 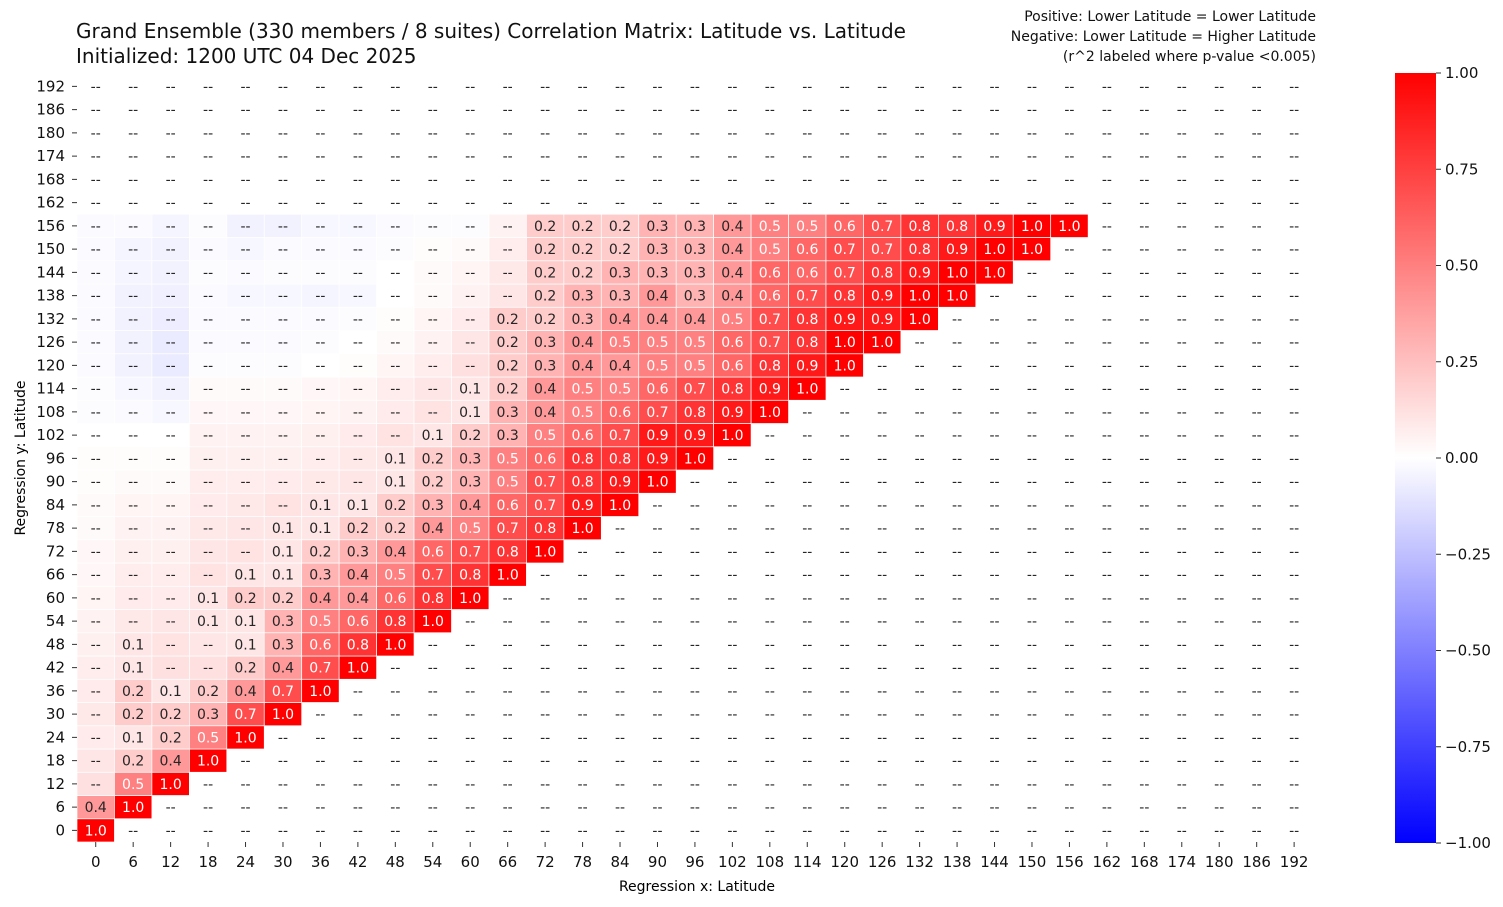 What do you see at coordinates (50, 296) in the screenshot?
I see `y-tick-label: 138` at bounding box center [50, 296].